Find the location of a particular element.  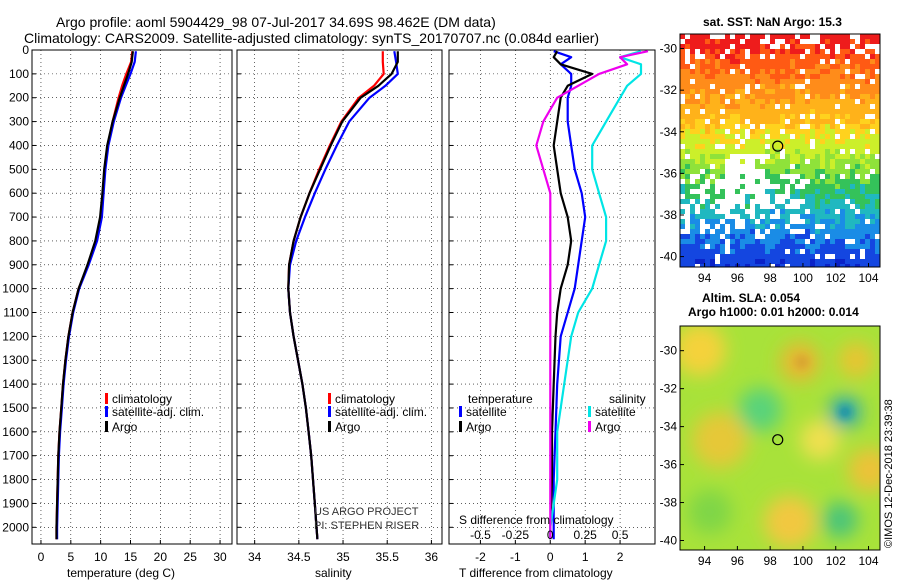

map-x-tick-label: 96 is located at coordinates (738, 278).